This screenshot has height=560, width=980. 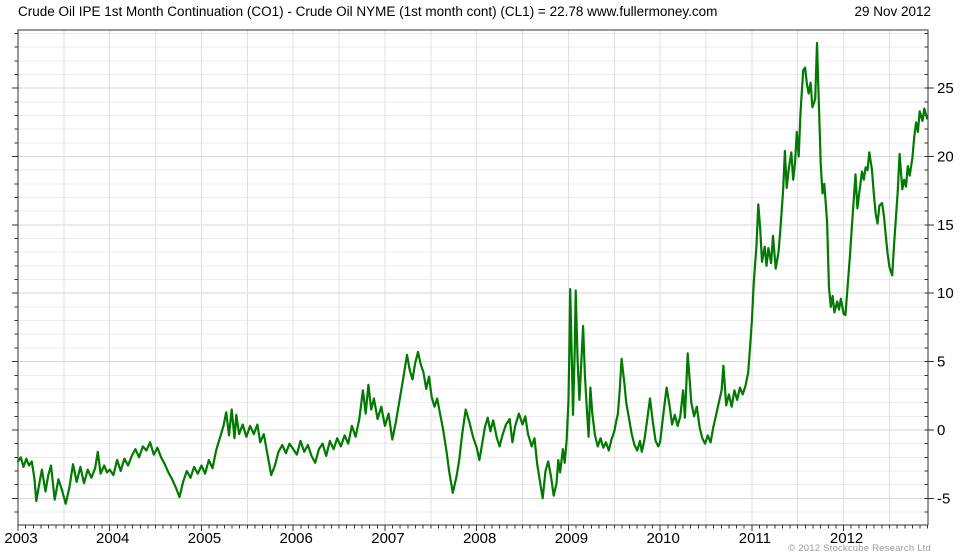 I want to click on x-axis-label: 2007, so click(x=387, y=538).